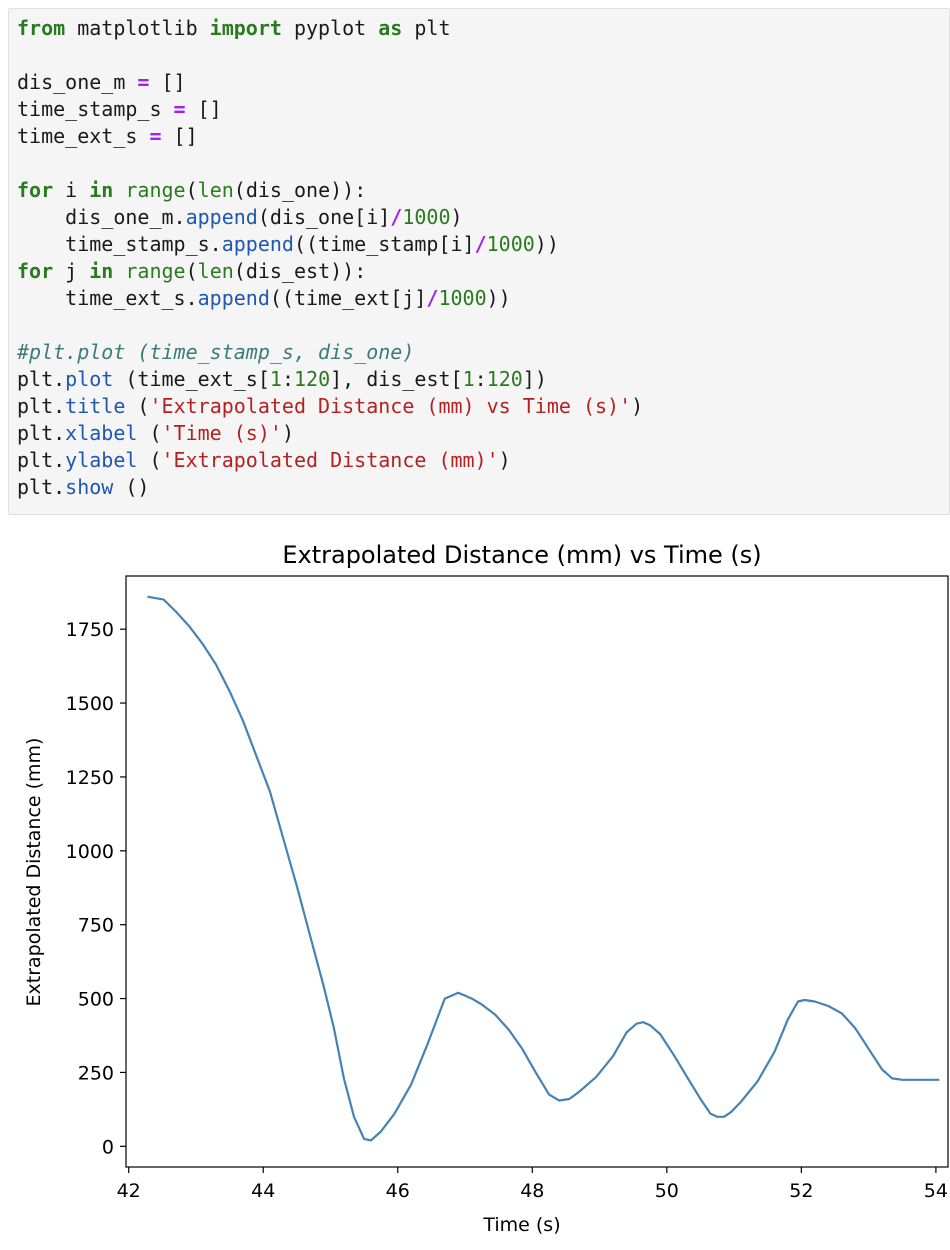 The height and width of the screenshot is (1250, 950). I want to click on x-tick-label: 52, so click(801, 1191).